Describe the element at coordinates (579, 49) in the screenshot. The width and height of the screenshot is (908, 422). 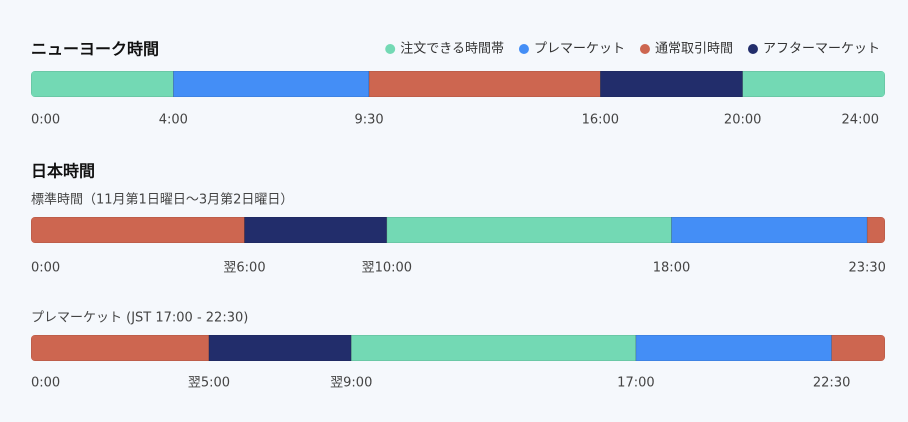
I see `legend-label: プレマーケット` at that location.